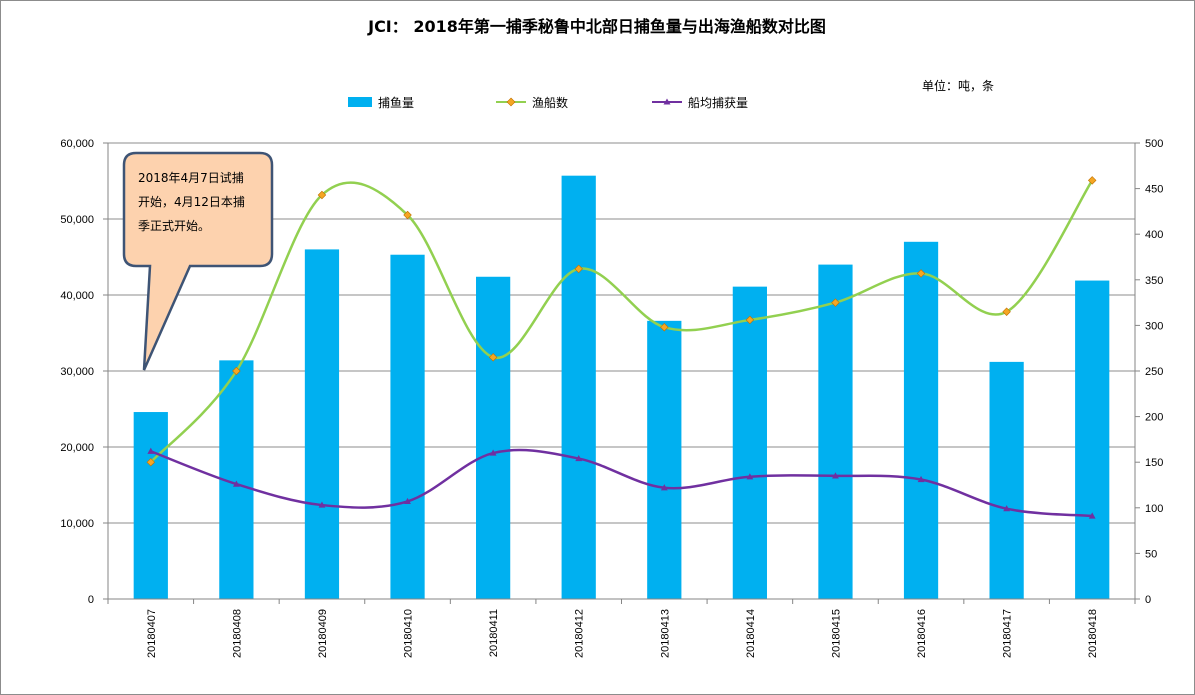 The image size is (1195, 695). Describe the element at coordinates (91, 600) in the screenshot. I see `y-left-tick-label: 0` at that location.